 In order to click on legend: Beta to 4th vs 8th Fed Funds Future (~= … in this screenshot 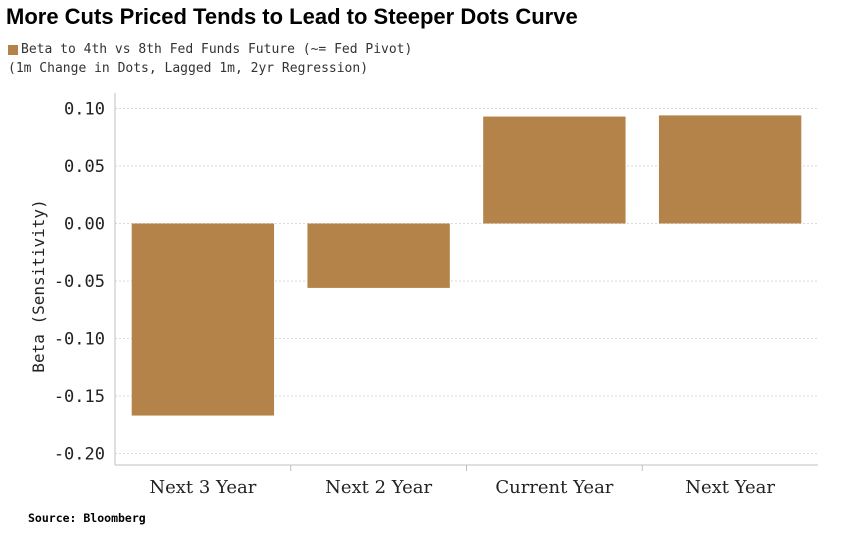, I will do `click(210, 59)`.